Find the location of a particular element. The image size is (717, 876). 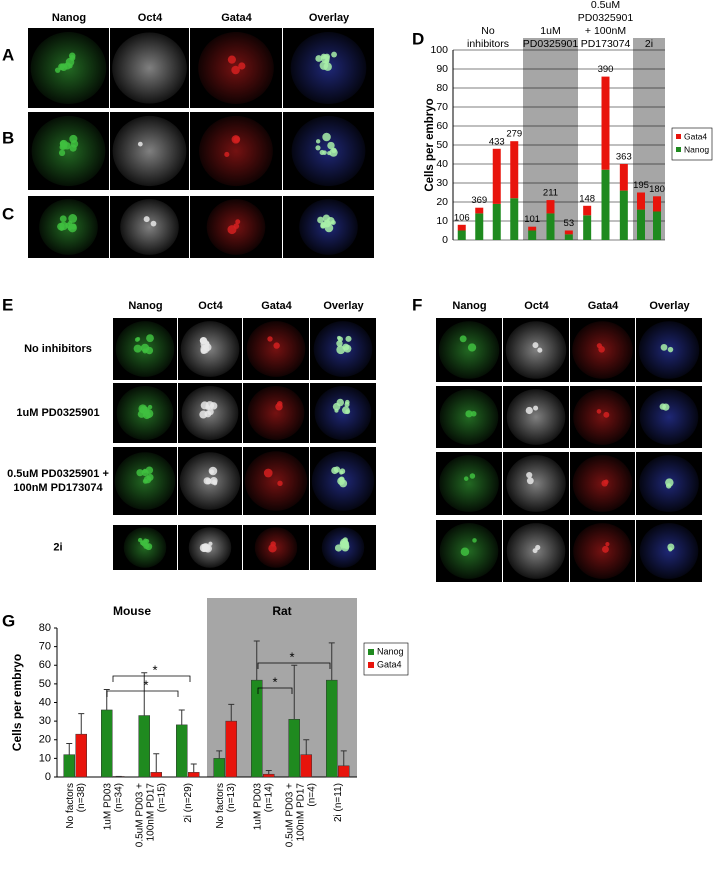

group-label: No is located at coordinates (488, 31).